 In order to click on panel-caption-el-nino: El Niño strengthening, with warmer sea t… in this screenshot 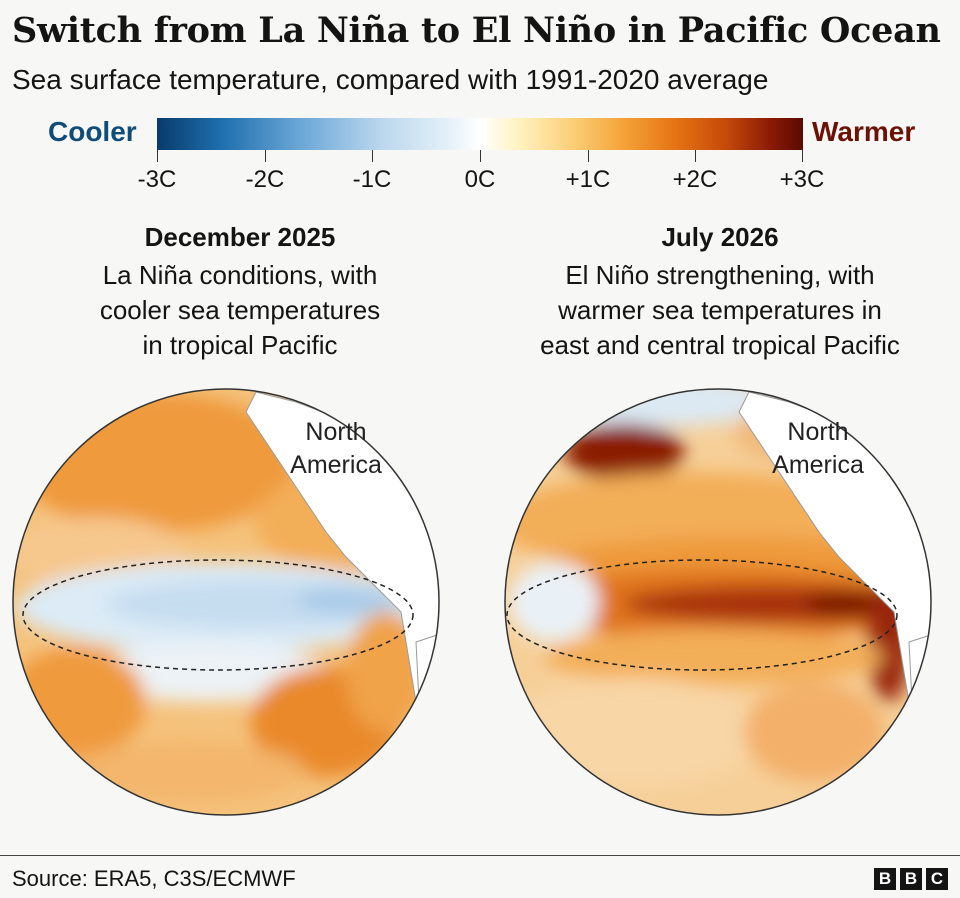, I will do `click(720, 310)`.